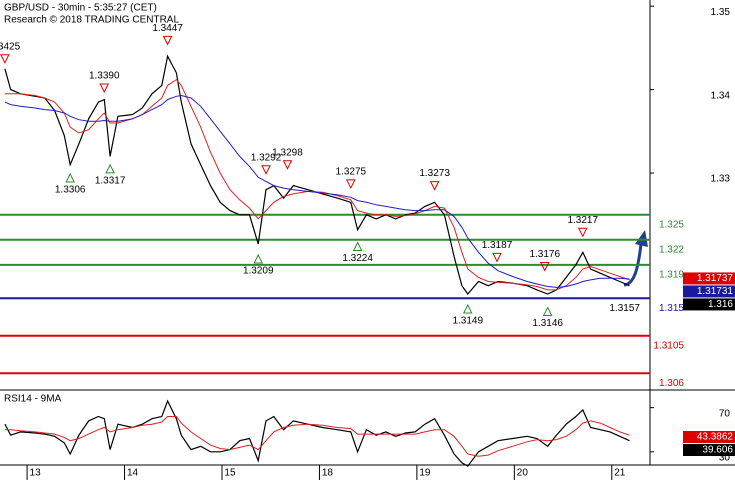 The width and height of the screenshot is (735, 480). I want to click on x-tick-label: 14, so click(133, 473).